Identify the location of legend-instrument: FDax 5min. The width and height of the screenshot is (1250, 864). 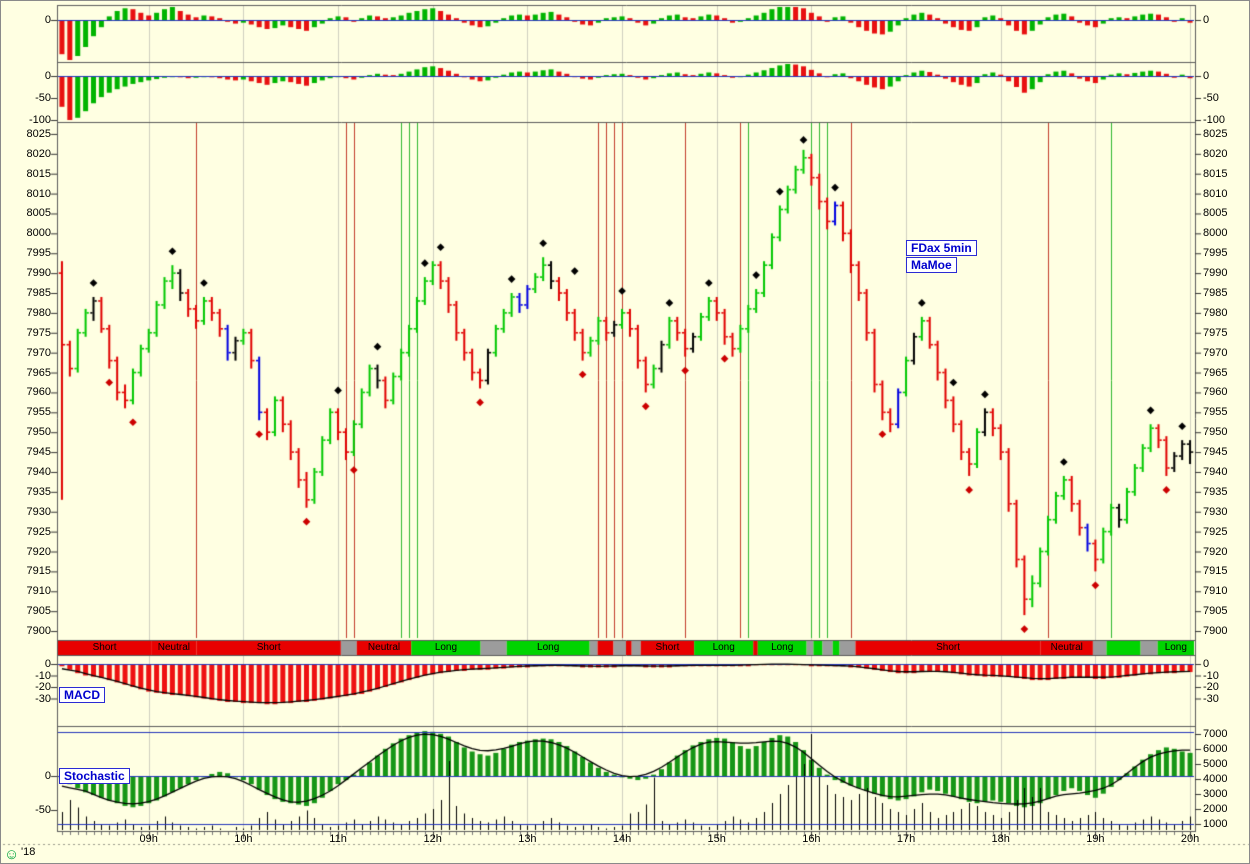
(941, 248).